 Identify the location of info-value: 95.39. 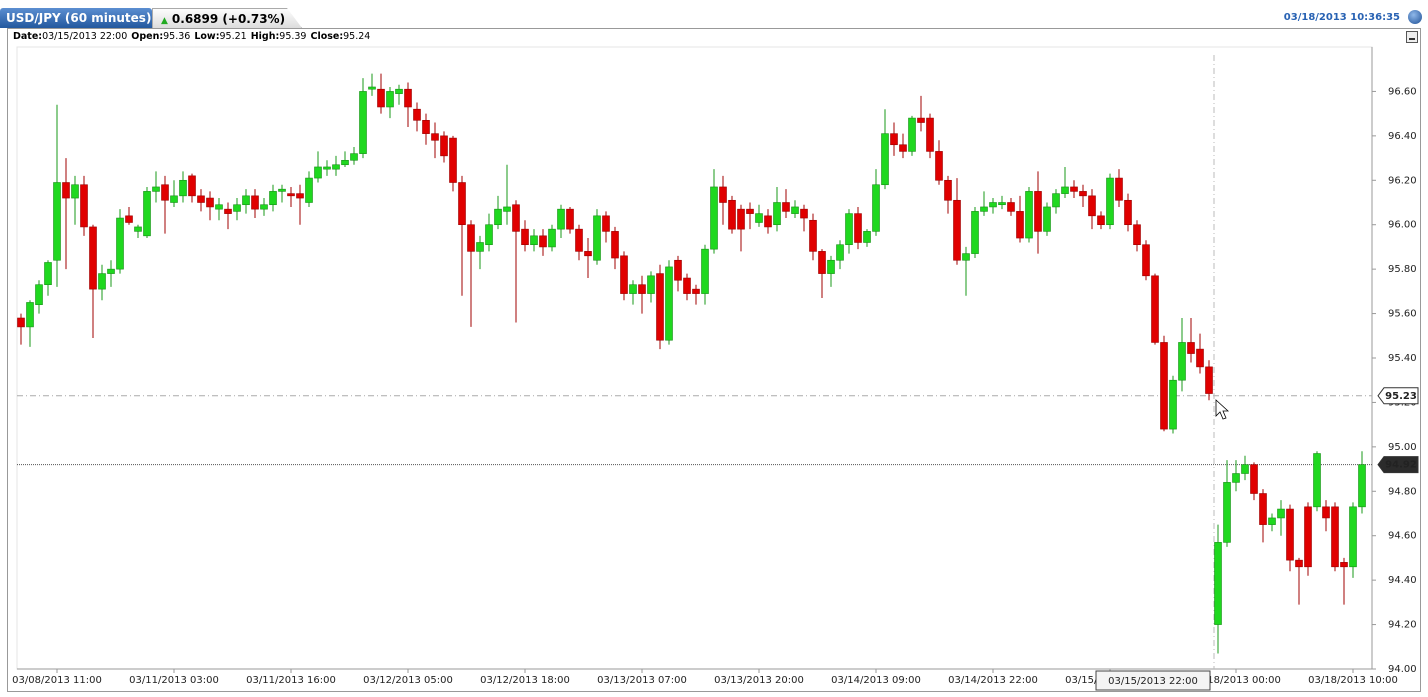
(293, 36).